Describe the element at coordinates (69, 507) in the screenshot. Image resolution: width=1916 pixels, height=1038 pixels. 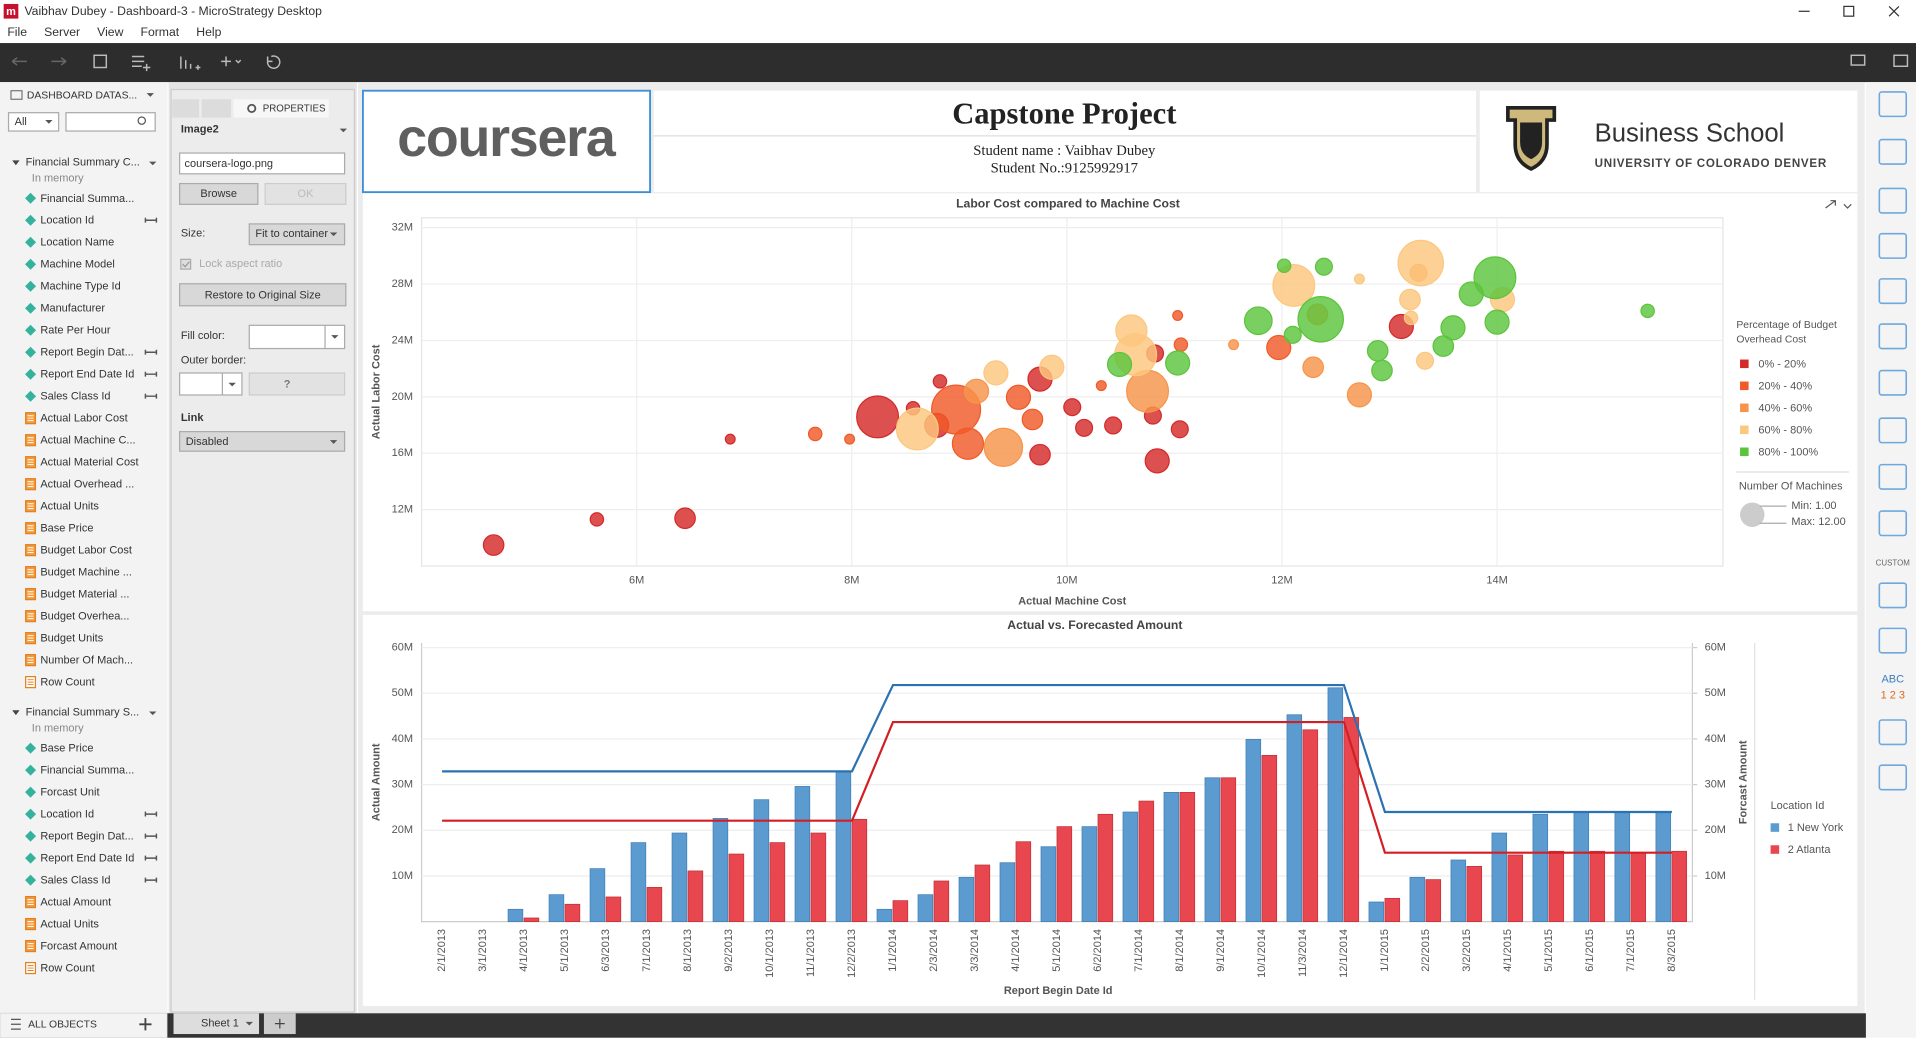
I see `dataset-object: Actual Units` at that location.